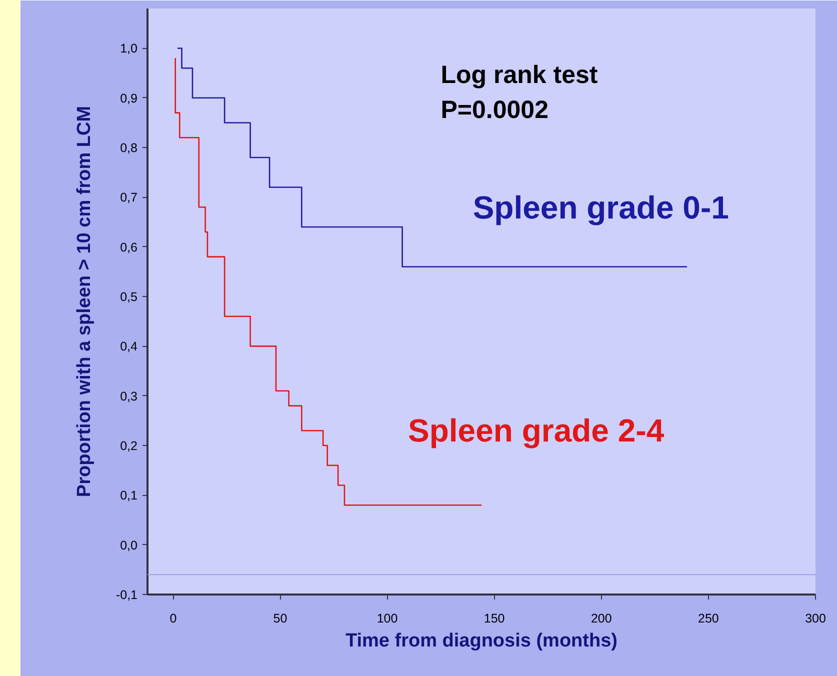  What do you see at coordinates (494, 110) in the screenshot?
I see `annotation: P=0.0002` at bounding box center [494, 110].